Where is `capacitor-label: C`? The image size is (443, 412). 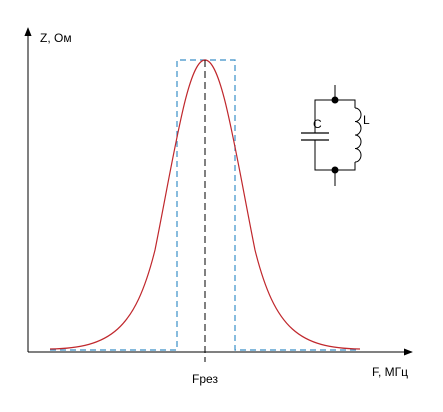 capacitor-label: C is located at coordinates (317, 124).